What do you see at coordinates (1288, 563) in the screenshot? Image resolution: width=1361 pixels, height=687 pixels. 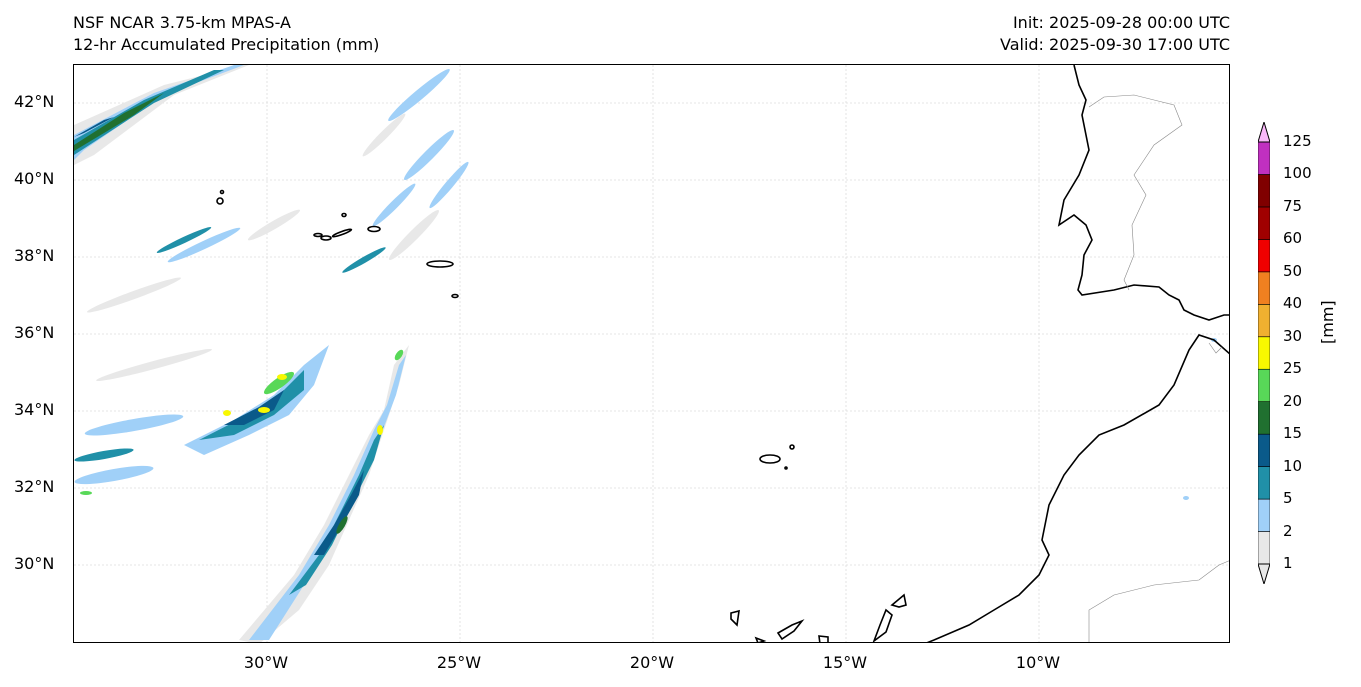 I see `colorbar-tick-label: 1` at bounding box center [1288, 563].